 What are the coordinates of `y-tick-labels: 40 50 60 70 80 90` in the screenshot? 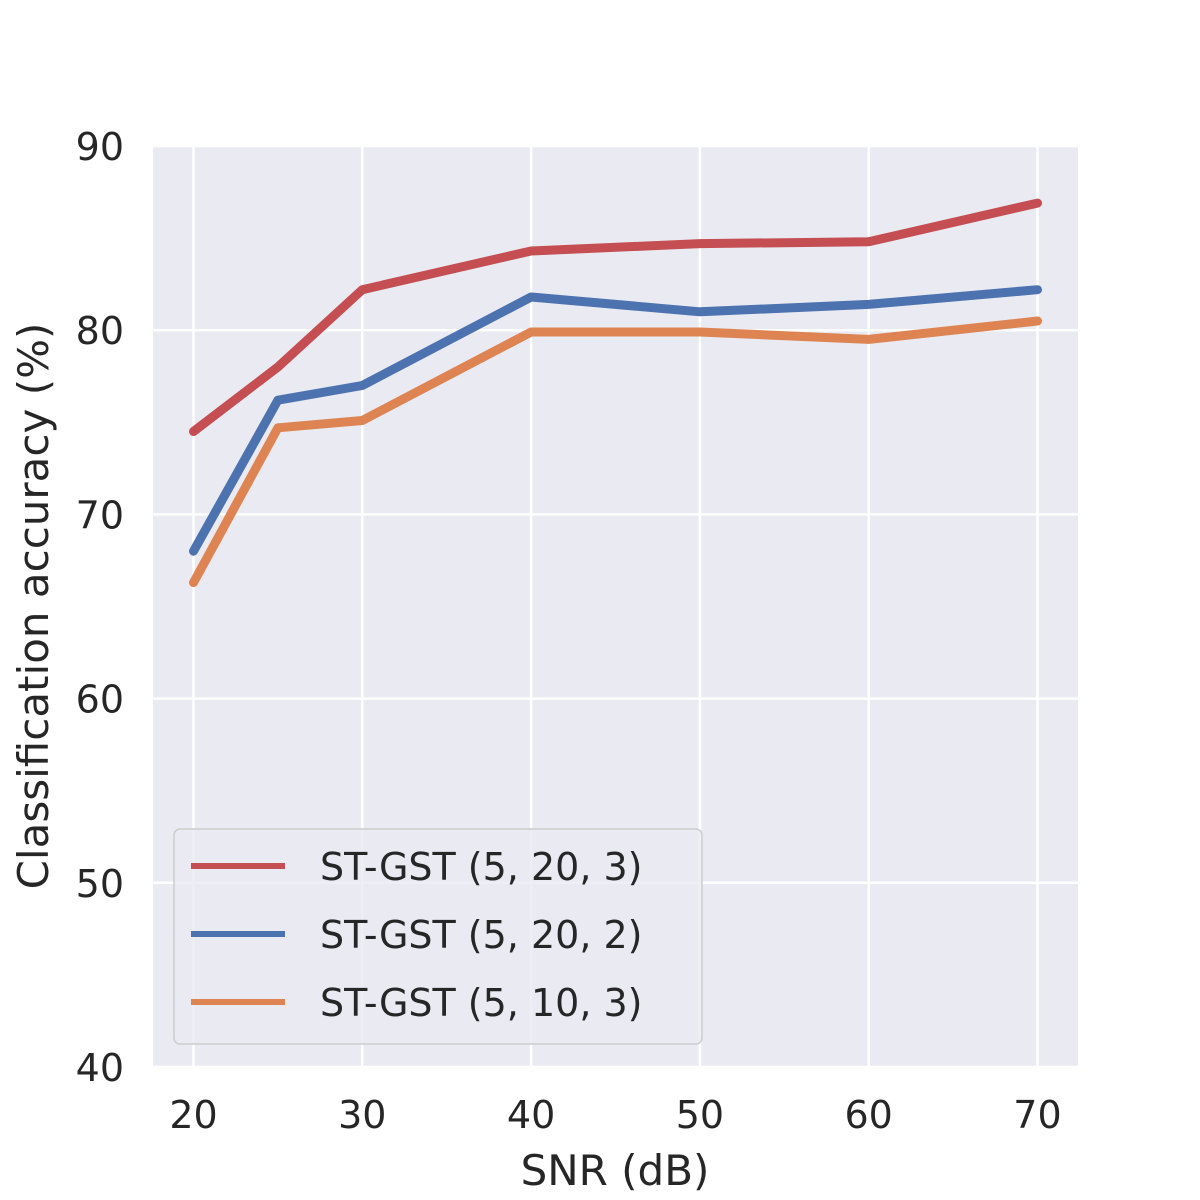 It's located at (100, 607).